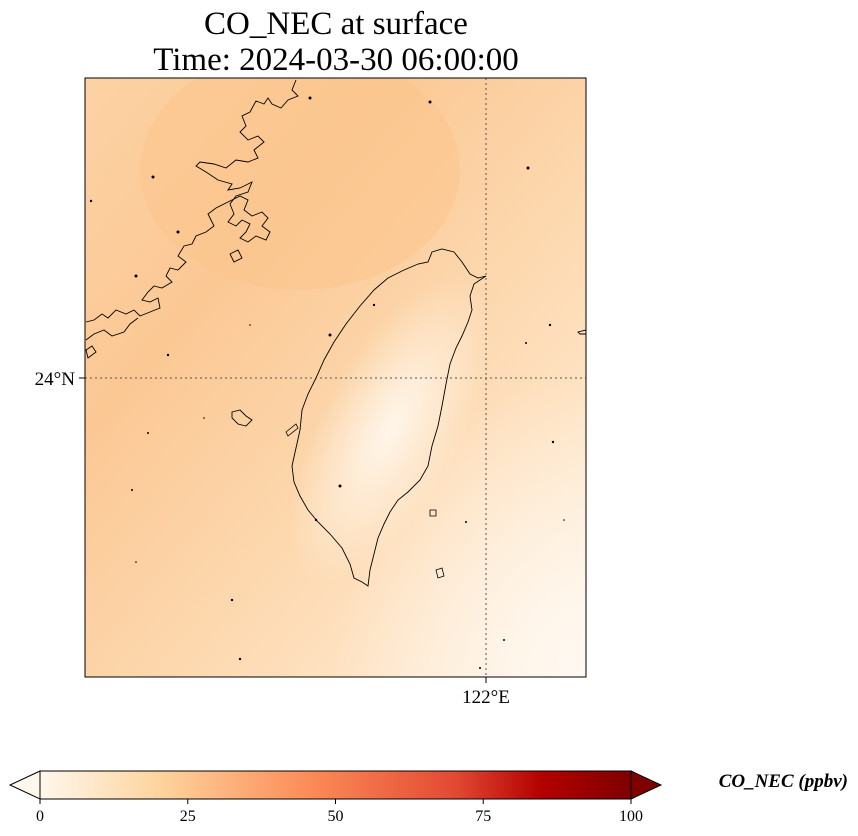 The image size is (858, 836). What do you see at coordinates (631, 816) in the screenshot?
I see `colorbar-tick-100: 100` at bounding box center [631, 816].